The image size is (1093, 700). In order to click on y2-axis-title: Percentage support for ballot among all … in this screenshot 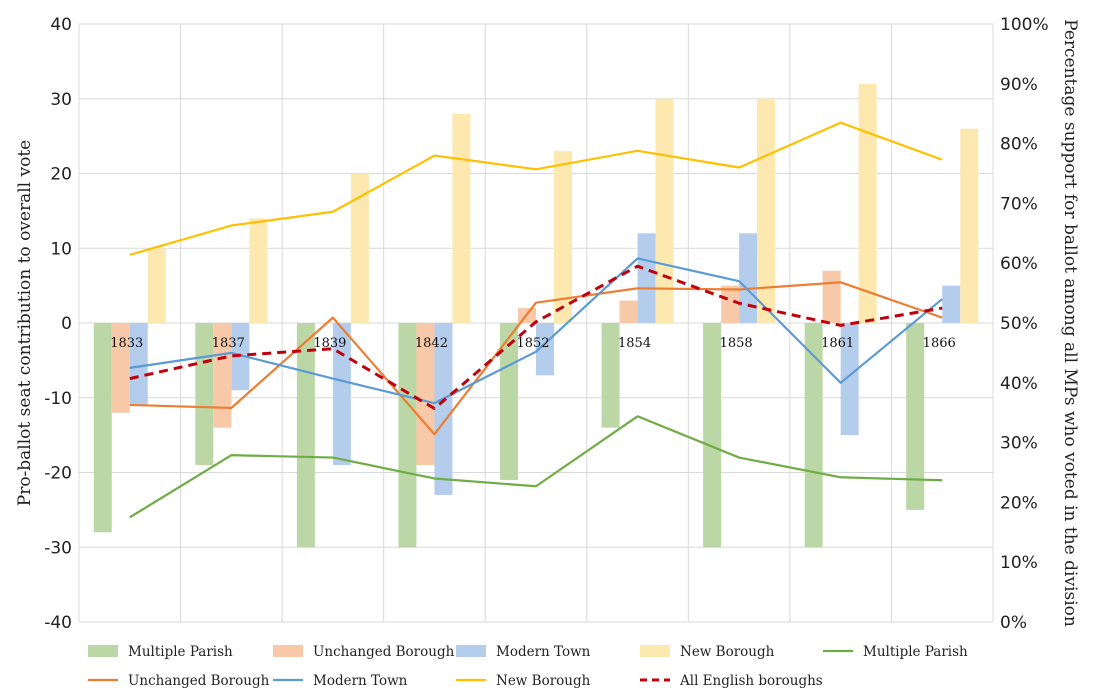, I will do `click(1070, 323)`.